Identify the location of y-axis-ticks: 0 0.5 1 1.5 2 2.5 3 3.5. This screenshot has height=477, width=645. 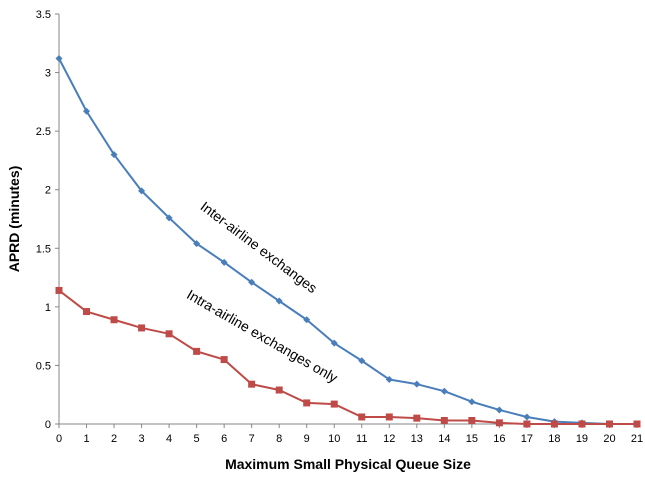
(47, 220).